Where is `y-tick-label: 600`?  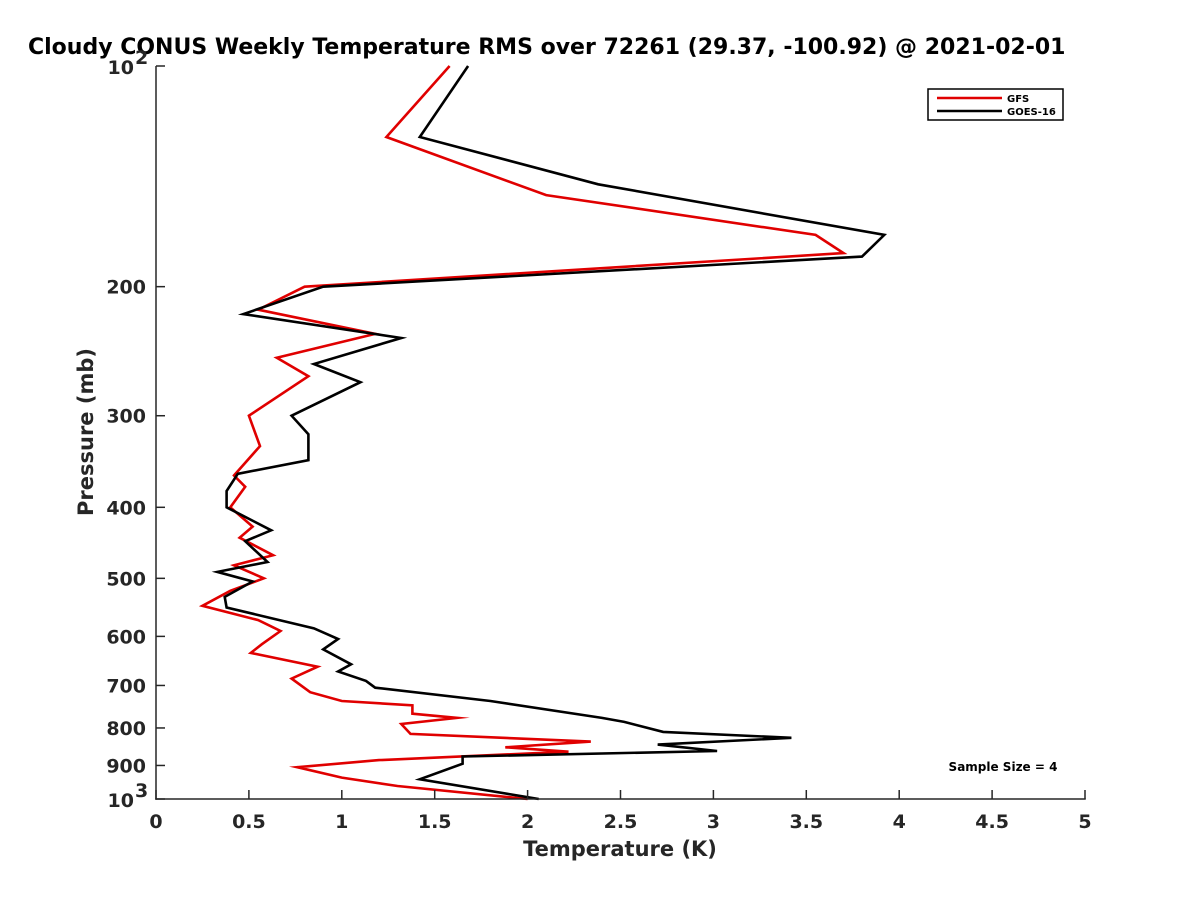 y-tick-label: 600 is located at coordinates (126, 637).